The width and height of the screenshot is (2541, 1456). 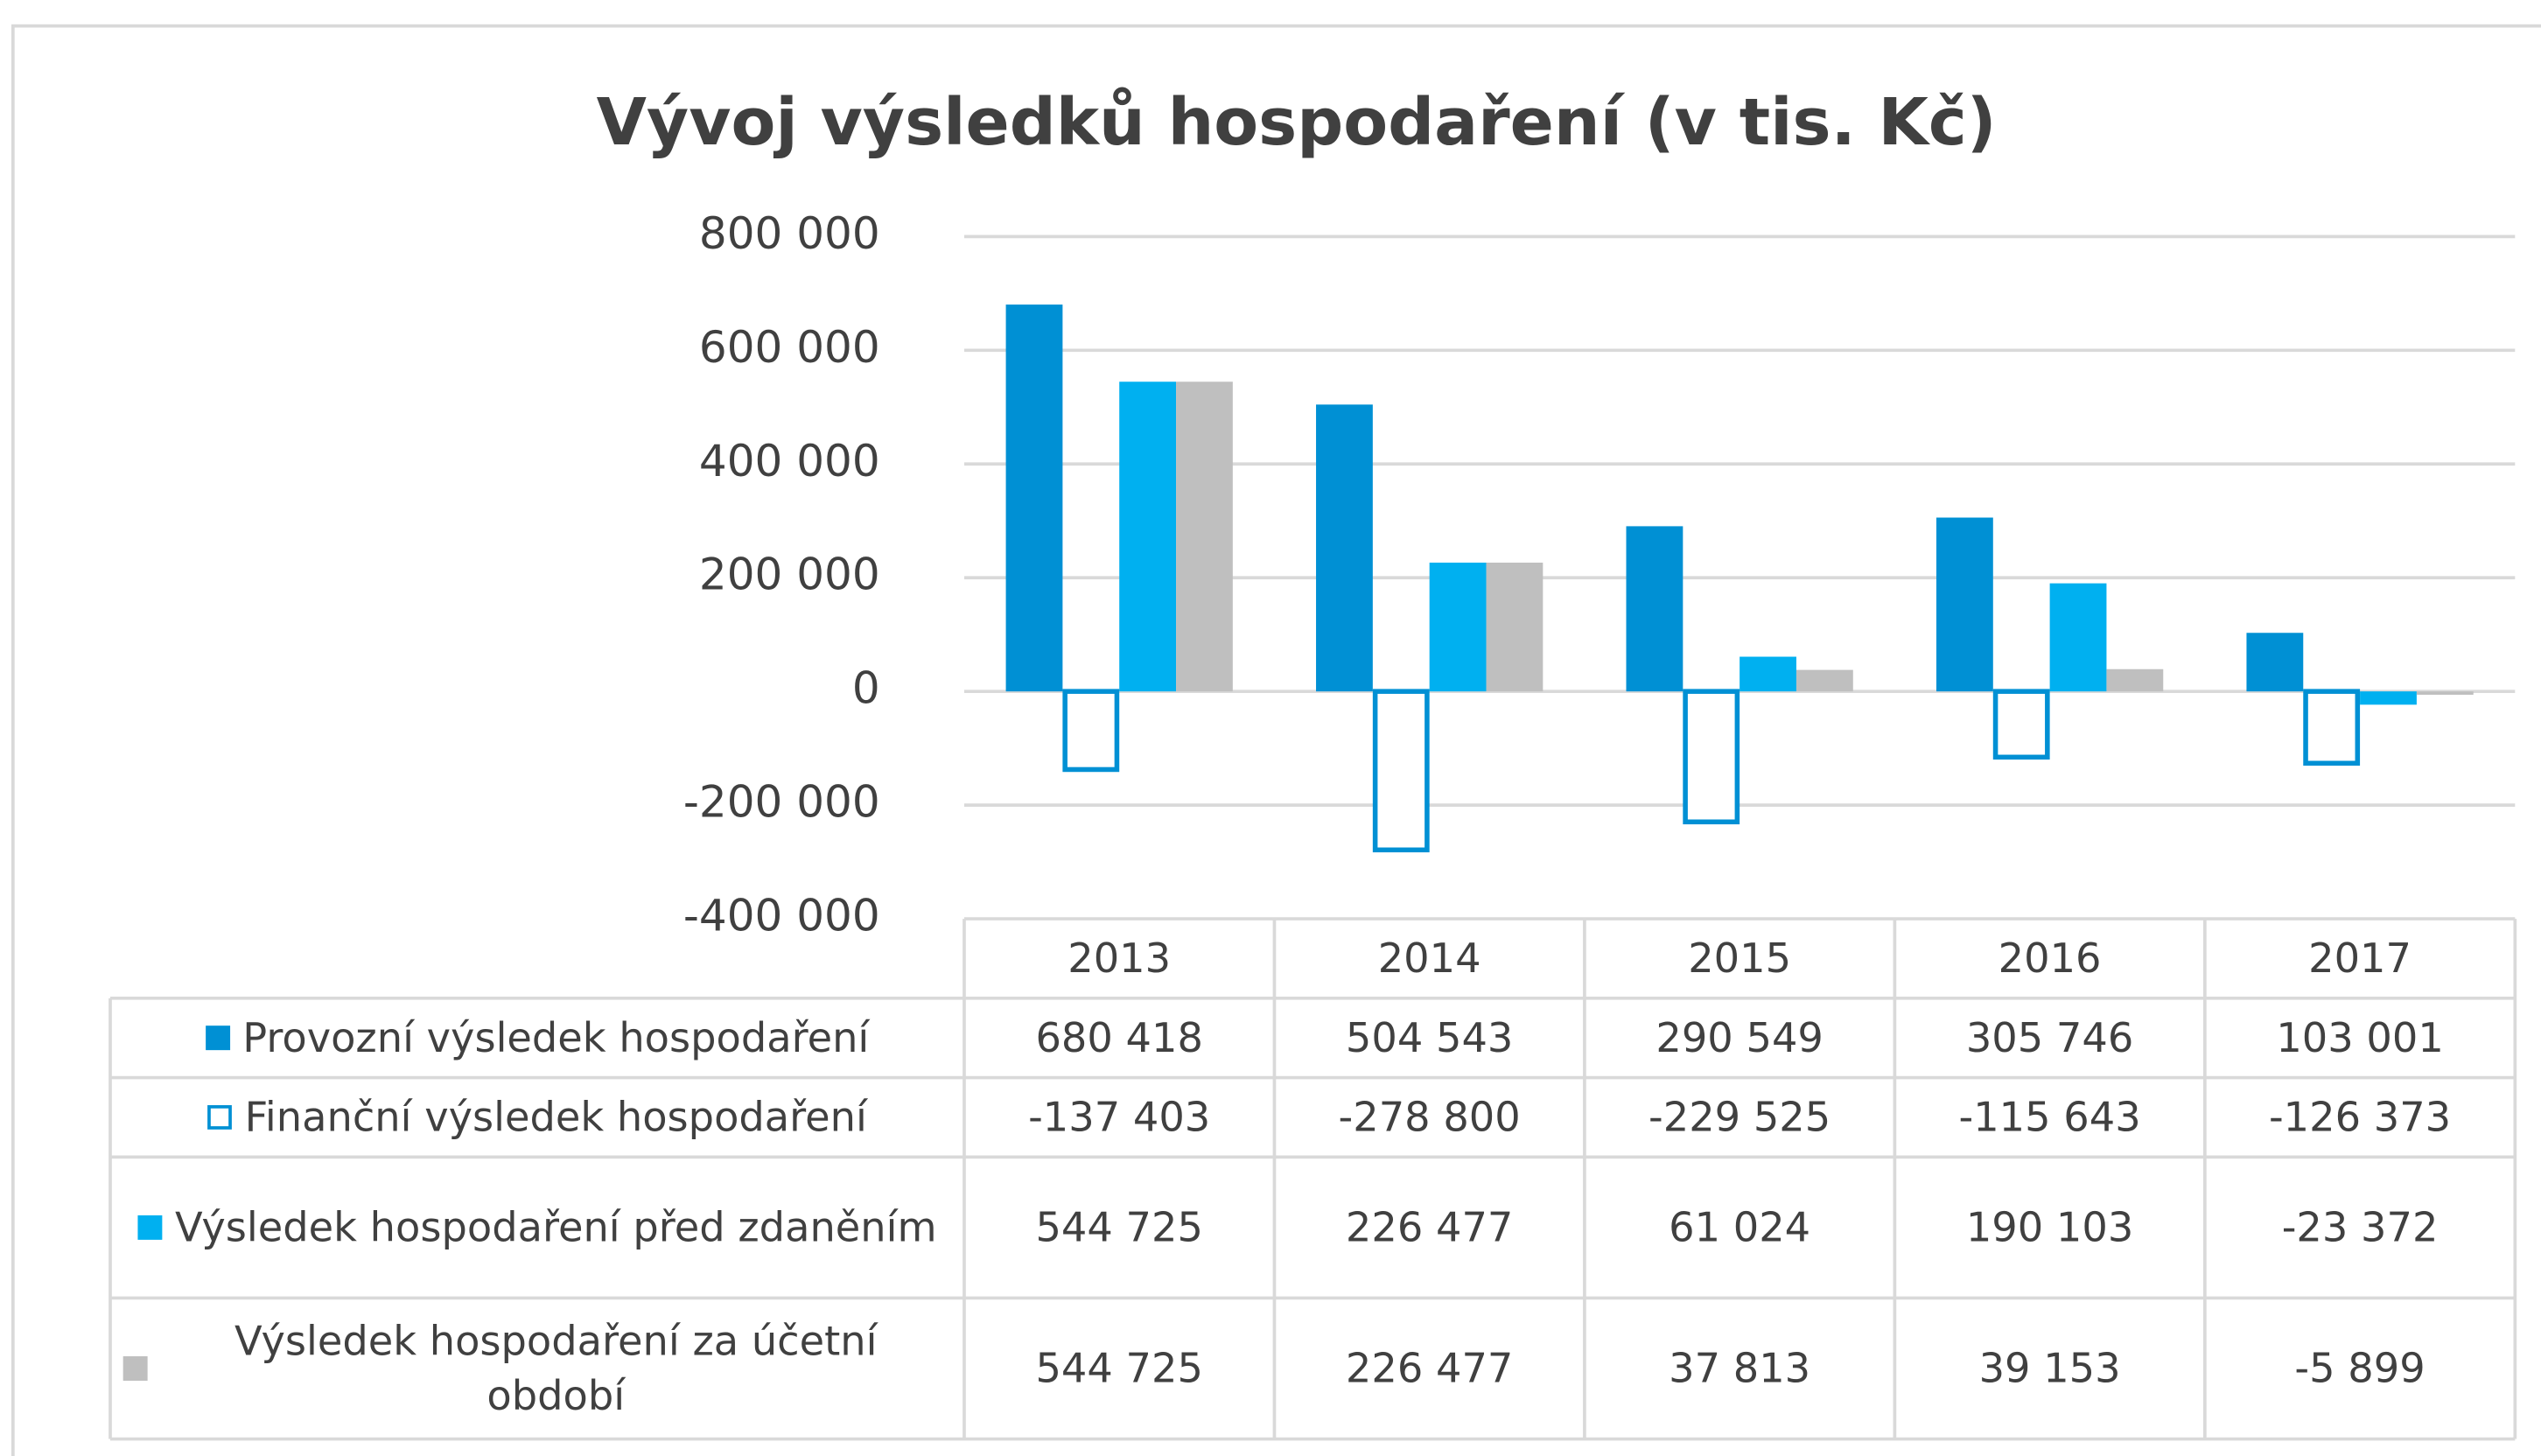 I want to click on value-label: 290 549, so click(x=1740, y=1037).